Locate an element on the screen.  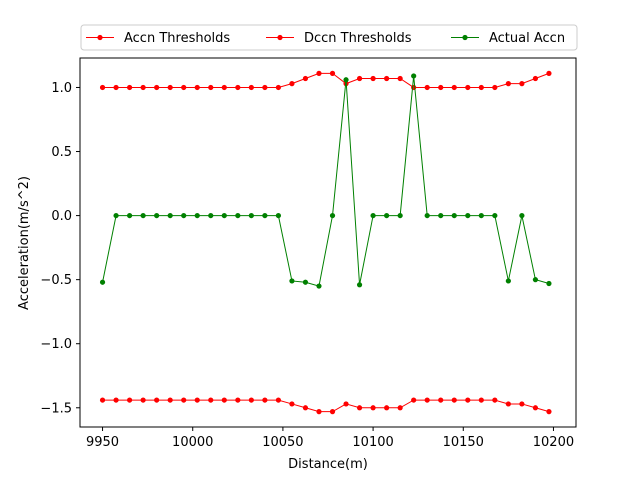
legend-box is located at coordinates (329, 37).